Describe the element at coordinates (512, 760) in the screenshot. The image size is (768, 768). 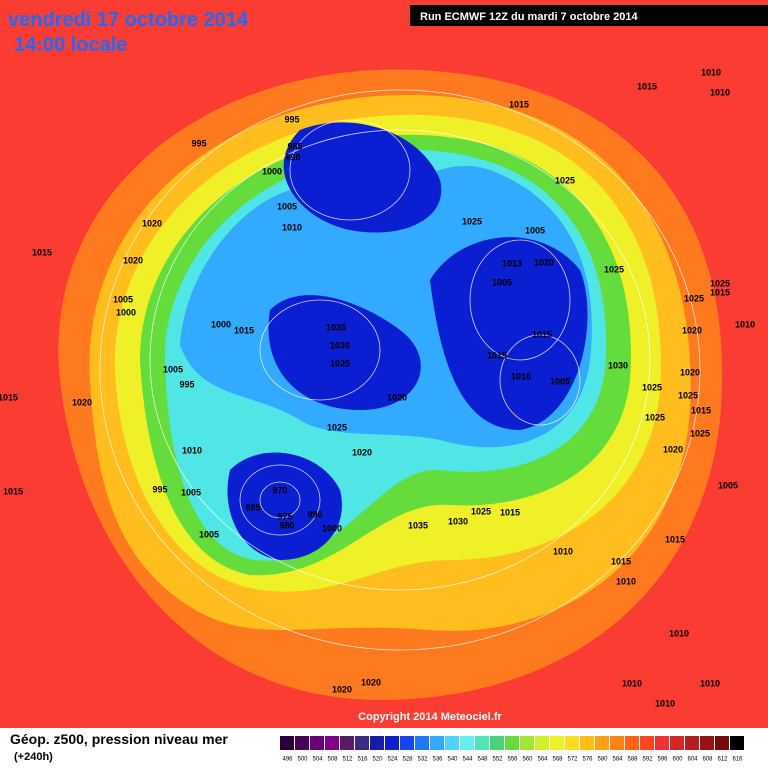
I see `legend-label: 556` at that location.